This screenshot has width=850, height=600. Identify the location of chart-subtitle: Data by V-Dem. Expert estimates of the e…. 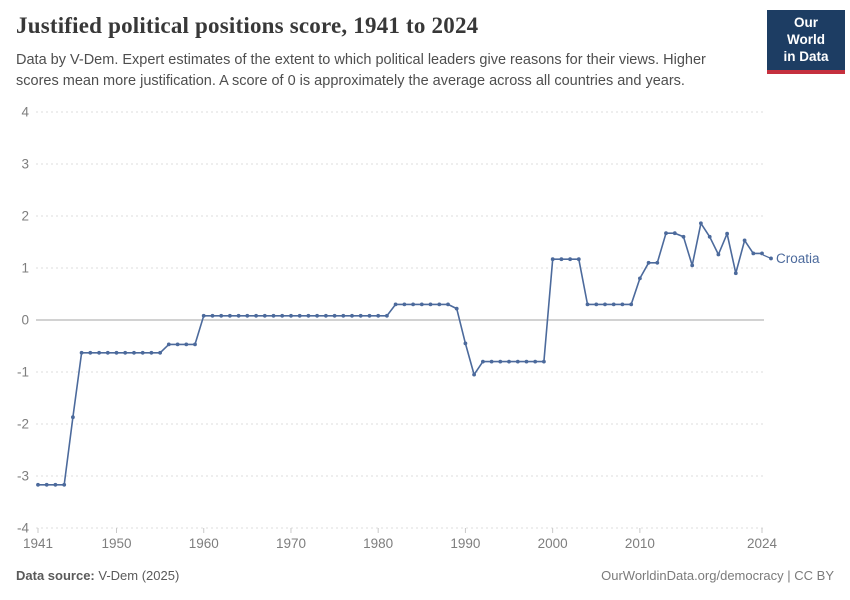
(361, 70).